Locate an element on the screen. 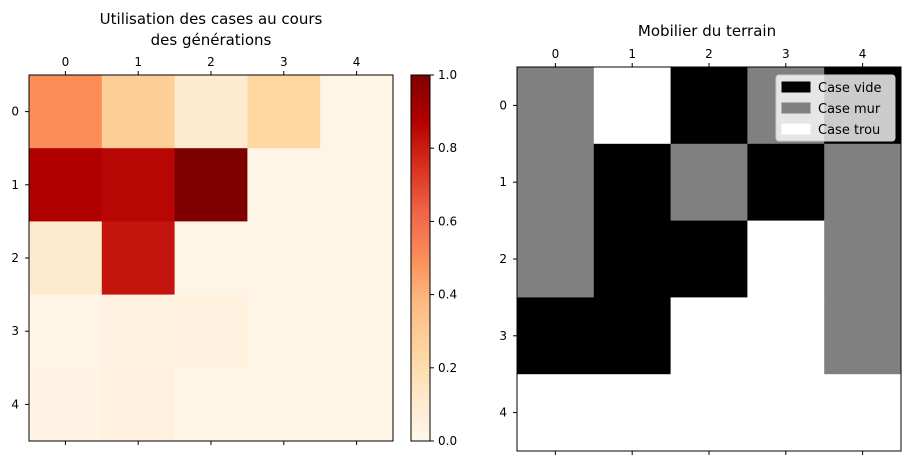  terrain-legend: Case vide Case mur Case trou is located at coordinates (835, 108).